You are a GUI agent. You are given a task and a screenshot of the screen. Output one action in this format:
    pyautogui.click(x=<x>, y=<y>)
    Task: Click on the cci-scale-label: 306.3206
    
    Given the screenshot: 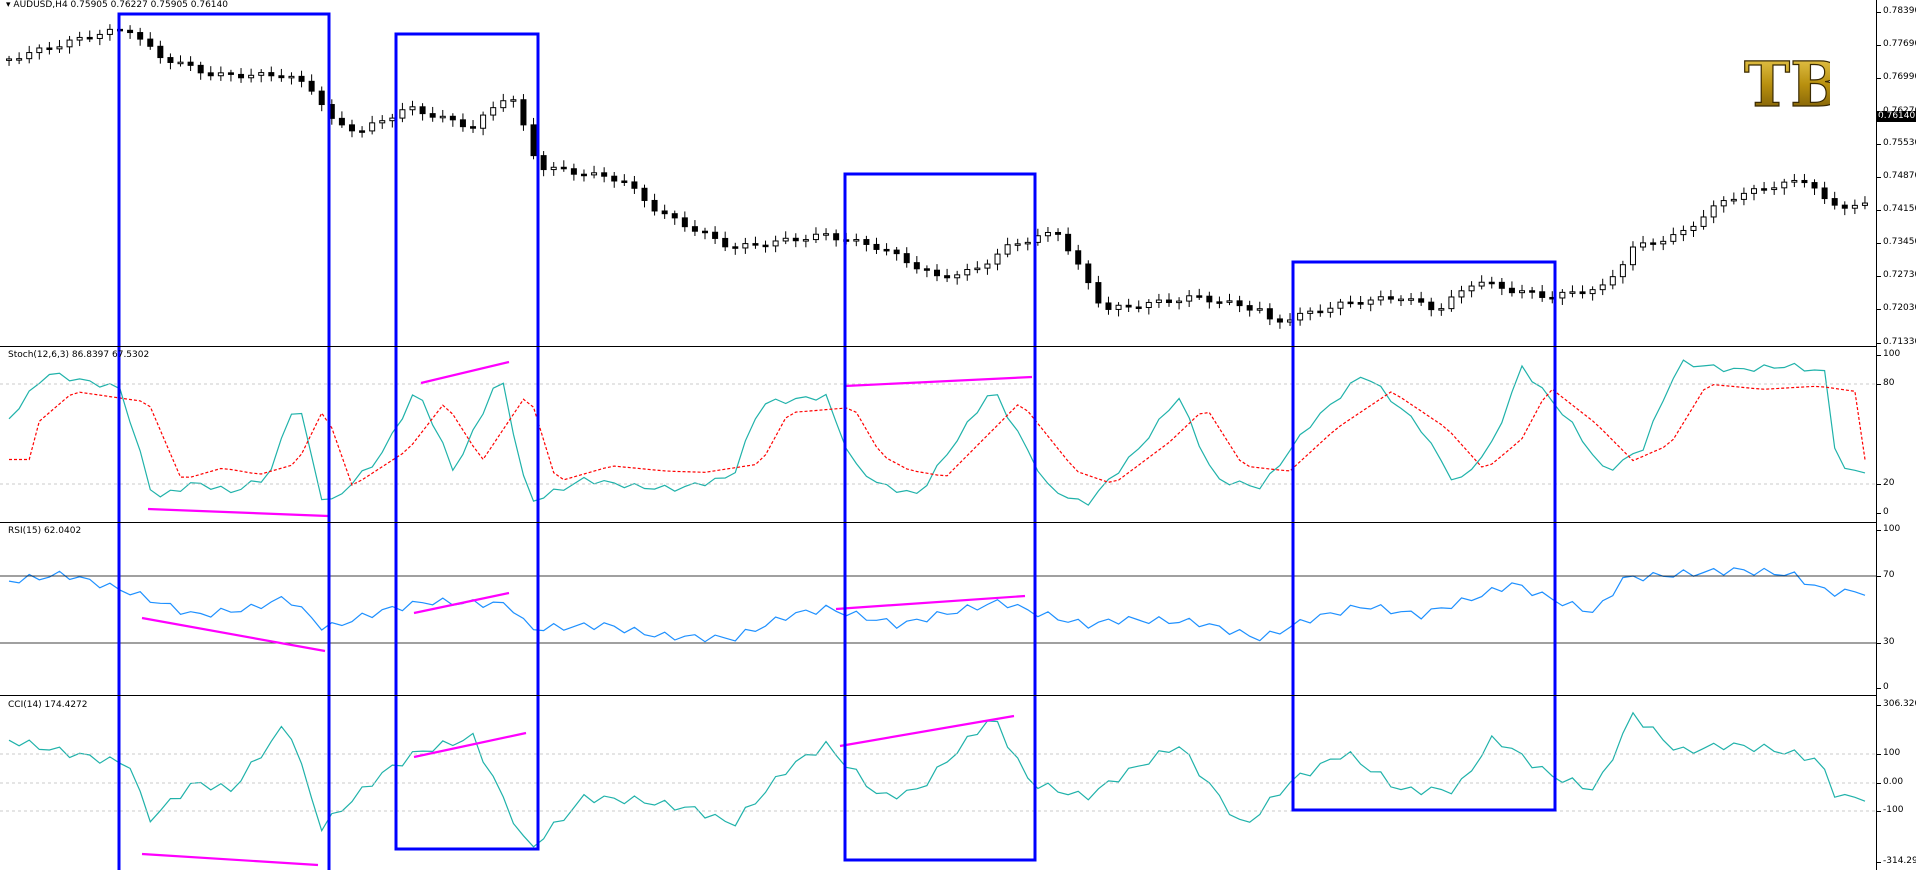 What is the action you would take?
    pyautogui.click(x=1899, y=704)
    